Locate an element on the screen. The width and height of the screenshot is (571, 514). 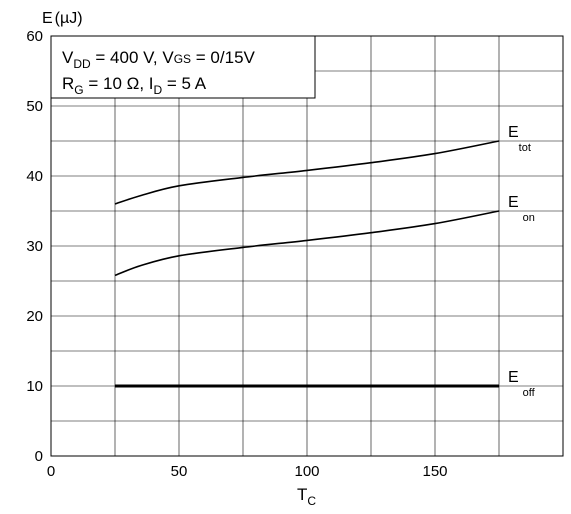
y-tick-label: 10 is located at coordinates (34, 386).